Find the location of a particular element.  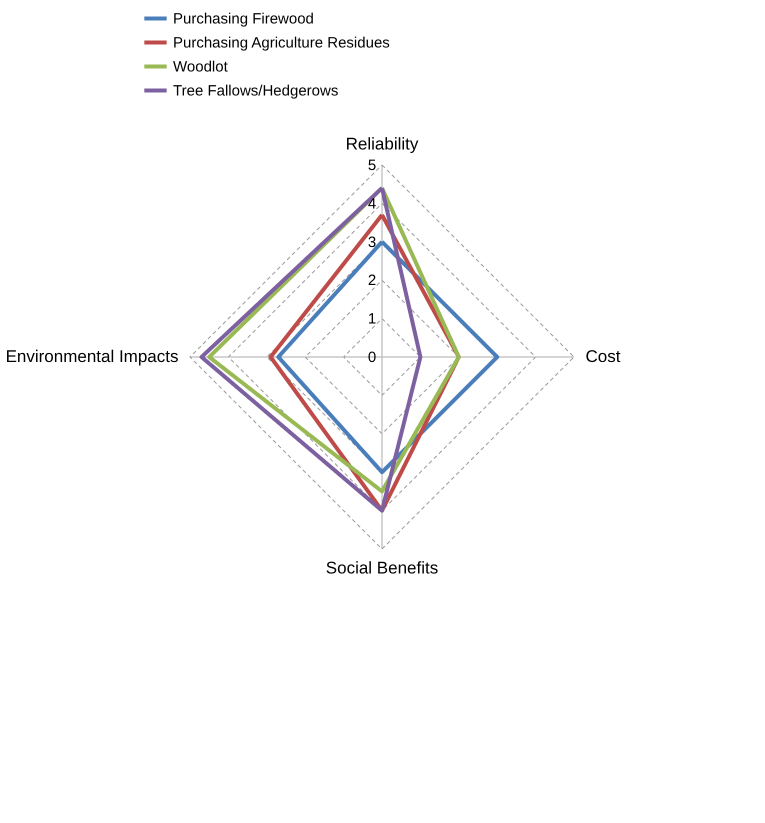

legend-label: Purchasing Firewood is located at coordinates (243, 19).